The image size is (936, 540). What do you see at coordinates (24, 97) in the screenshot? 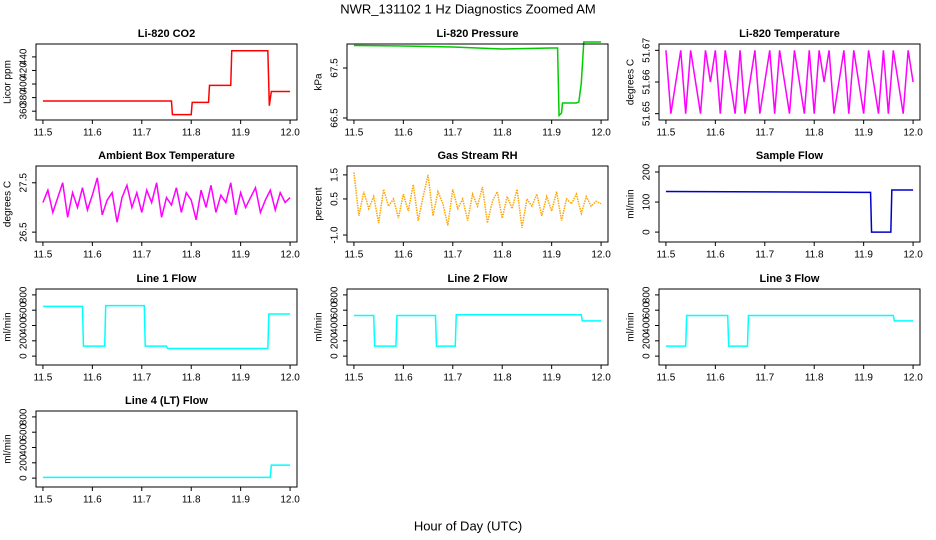
I see `y-tick-label: 380` at bounding box center [24, 97].